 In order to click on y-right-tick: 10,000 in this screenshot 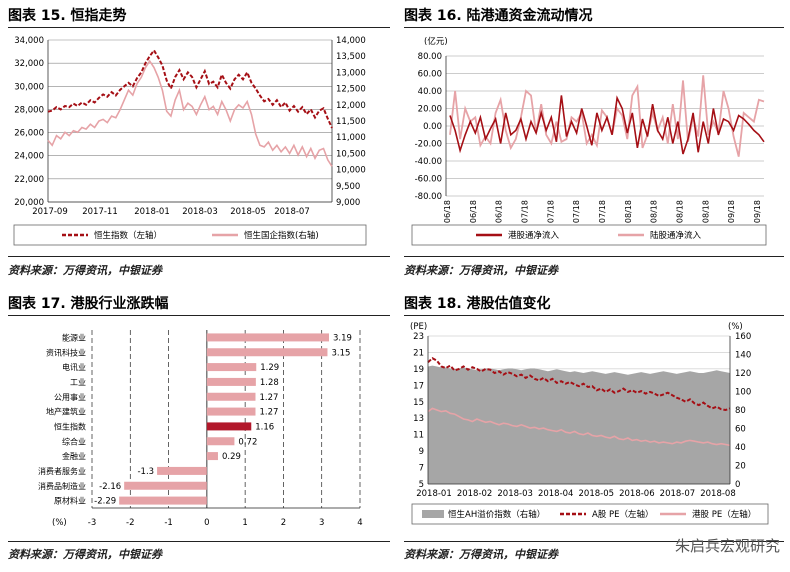, I will do `click(351, 171)`.